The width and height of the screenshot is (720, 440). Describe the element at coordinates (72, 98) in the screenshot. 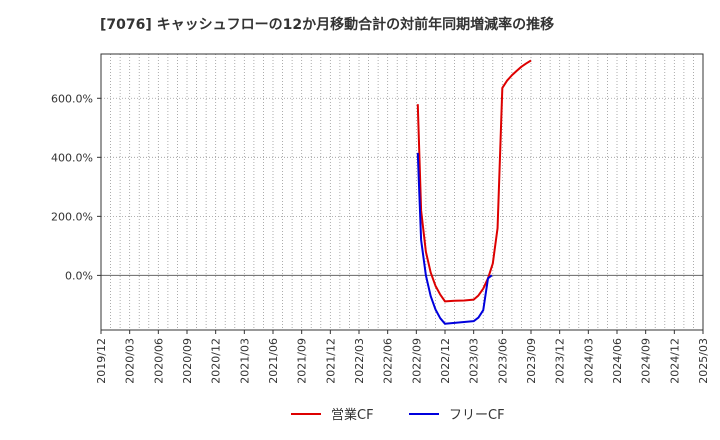

I see `y-tick-label: 600.0%` at that location.